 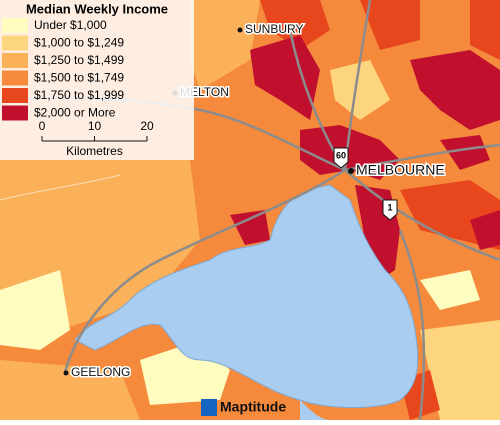 What do you see at coordinates (147, 126) in the screenshot?
I see `scale-label: 20` at bounding box center [147, 126].